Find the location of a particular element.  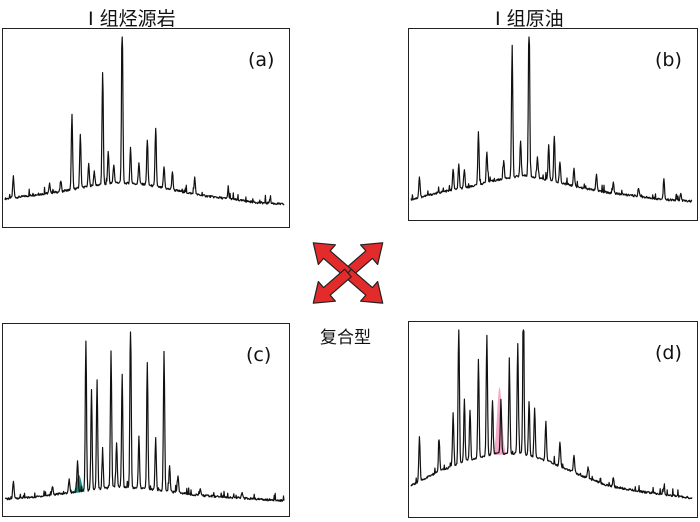

cross-arrows-icon is located at coordinates (348, 273).